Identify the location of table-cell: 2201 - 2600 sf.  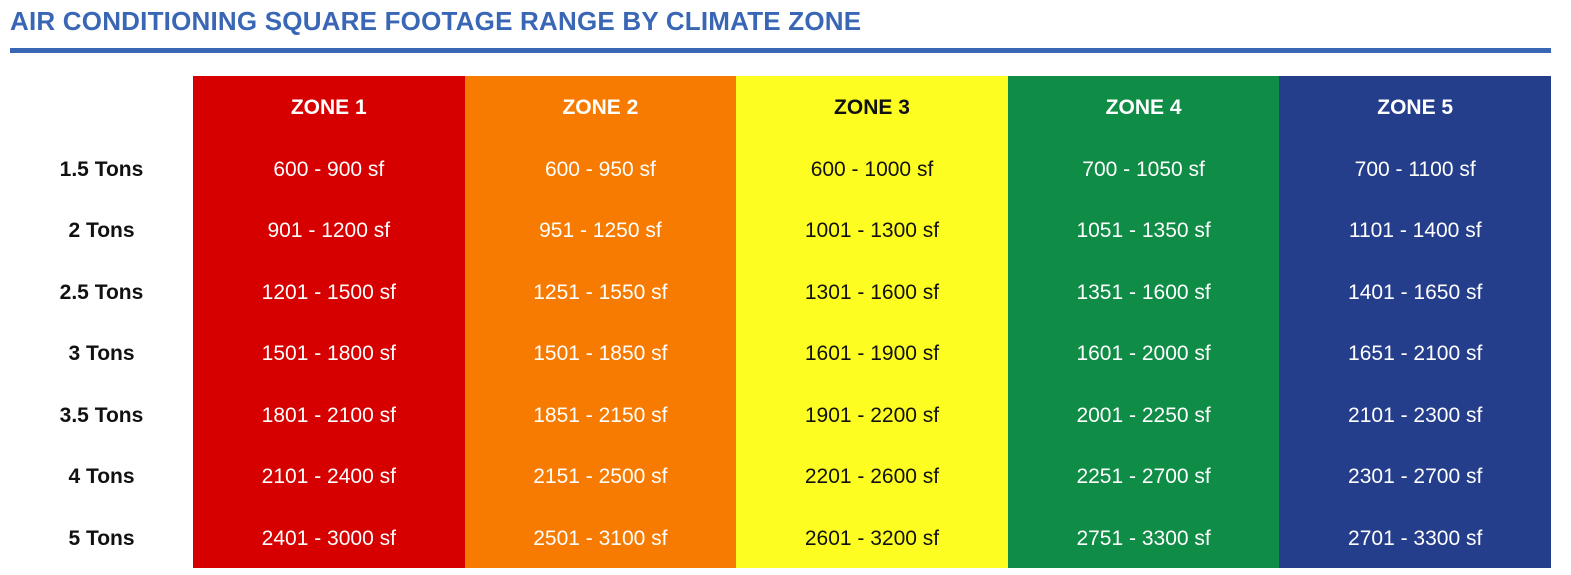
(872, 476).